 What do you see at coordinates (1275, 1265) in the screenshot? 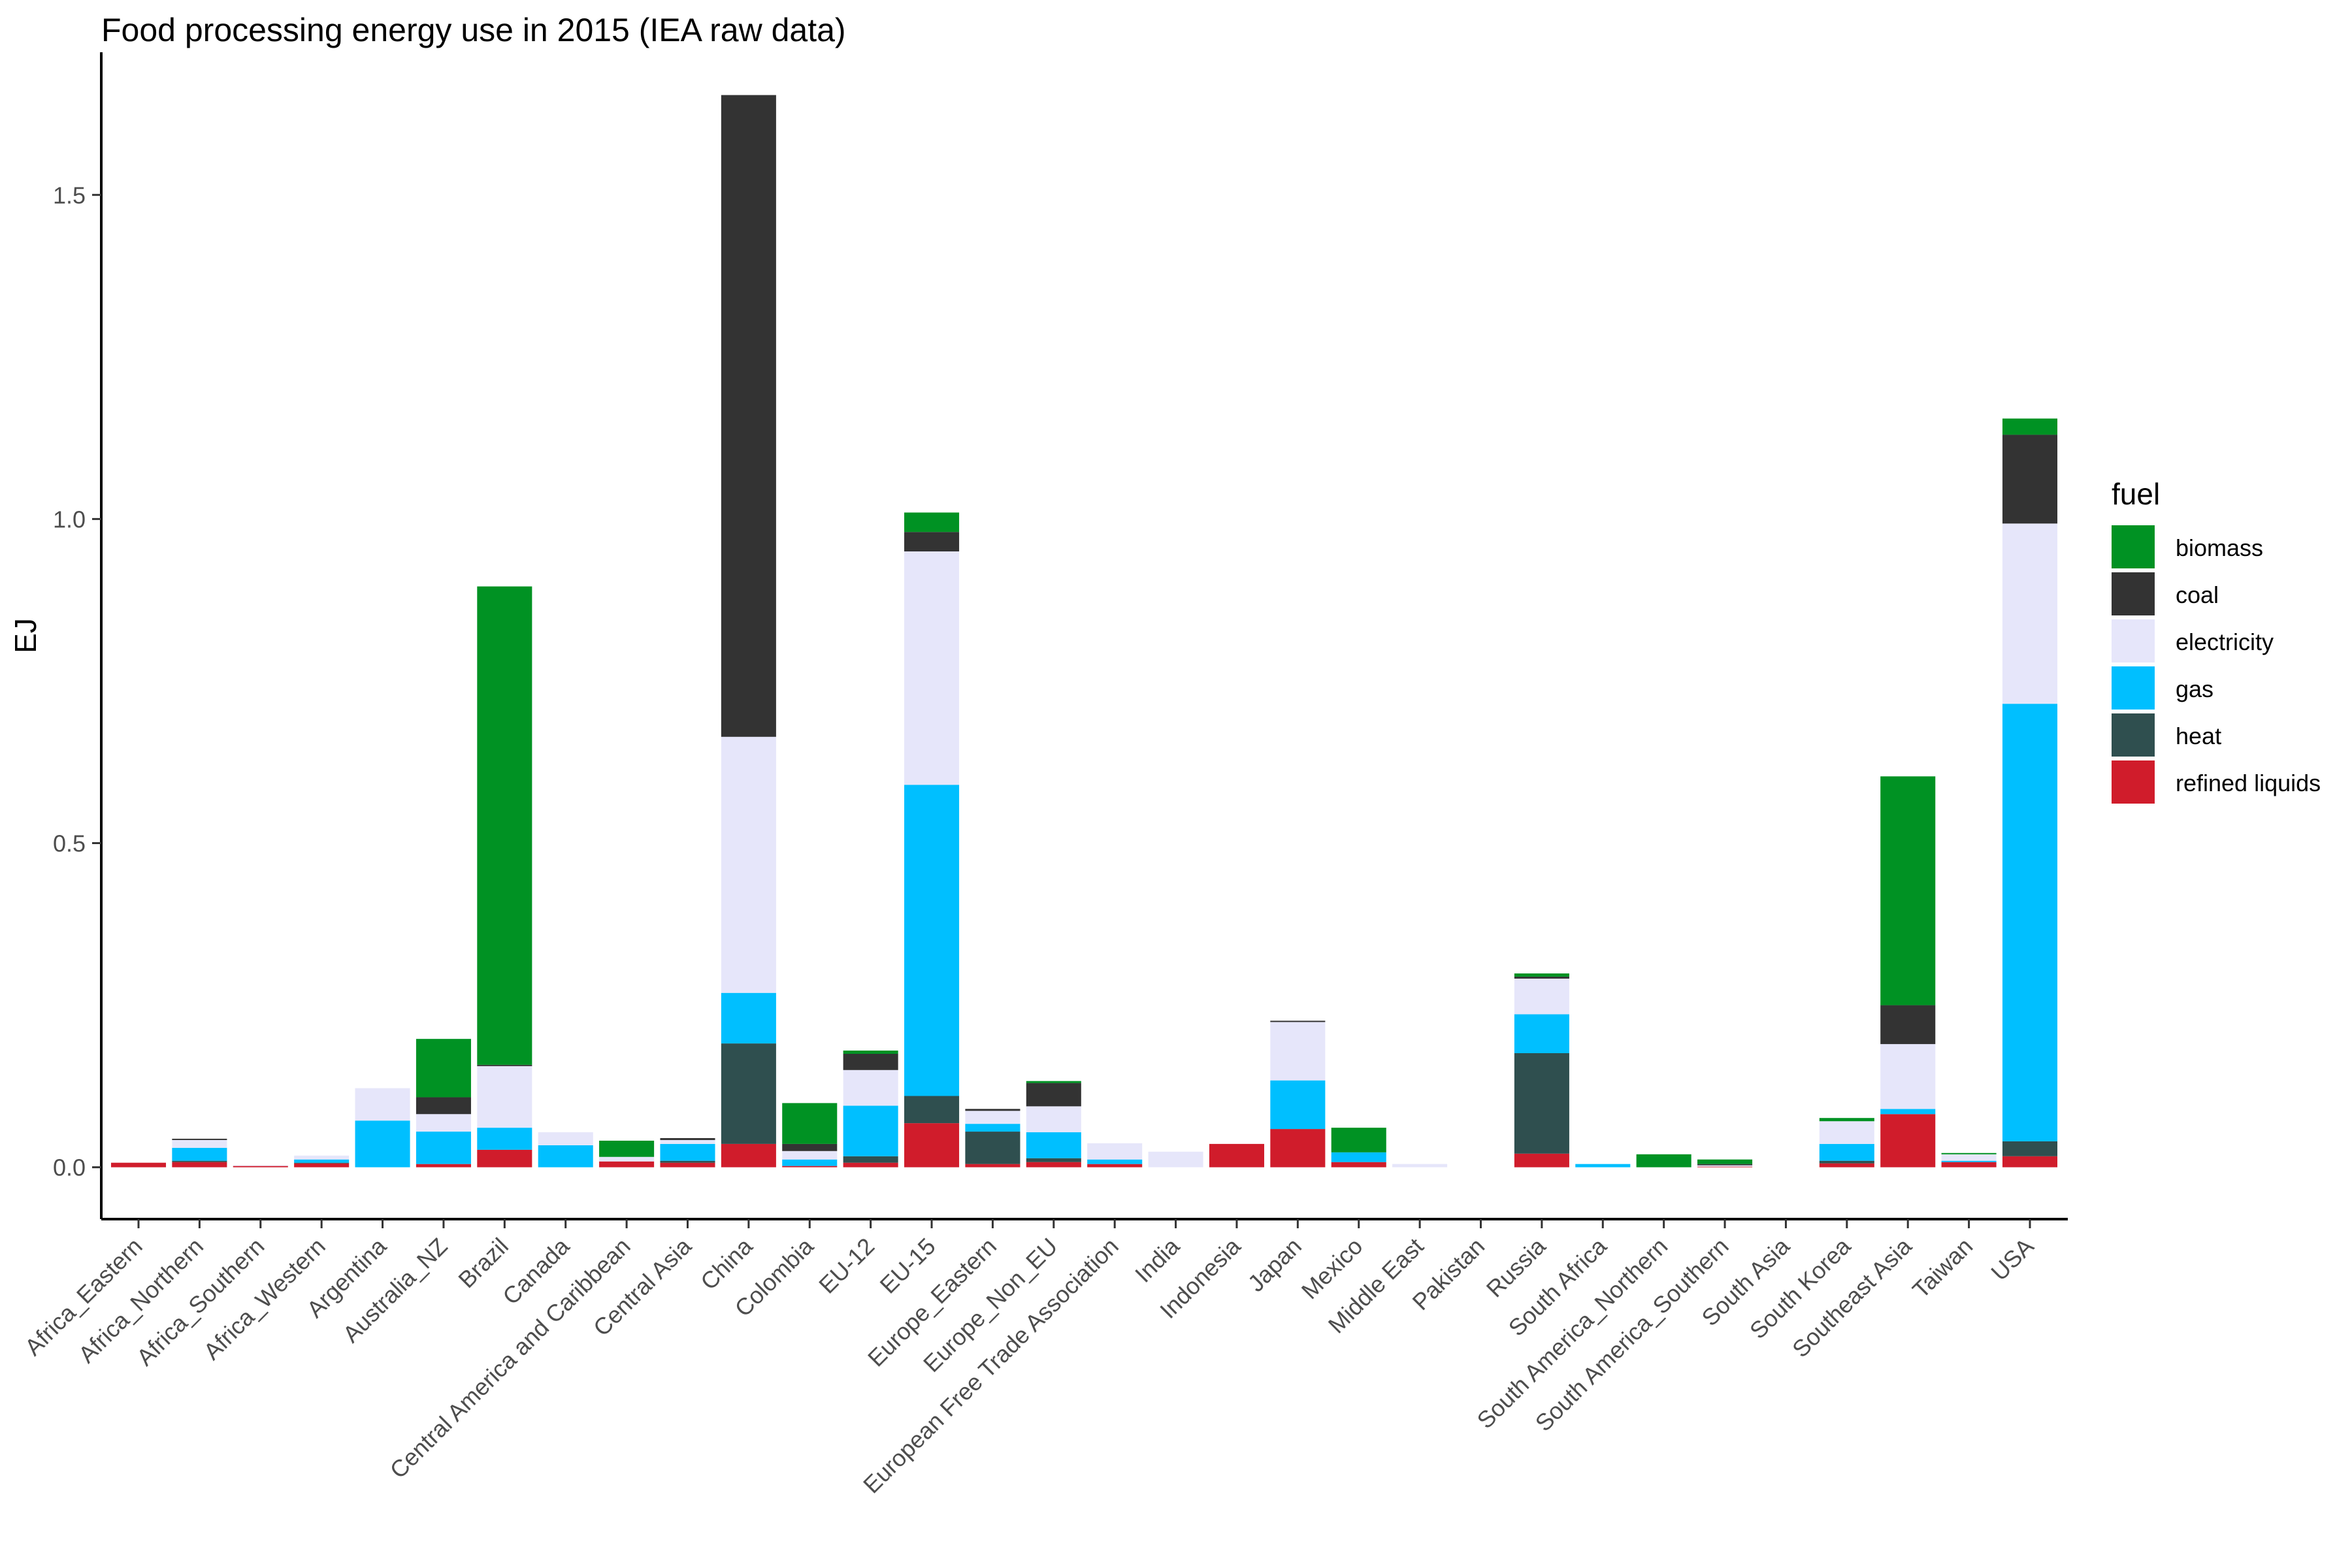
I see `x-tick-label: Japan` at bounding box center [1275, 1265].